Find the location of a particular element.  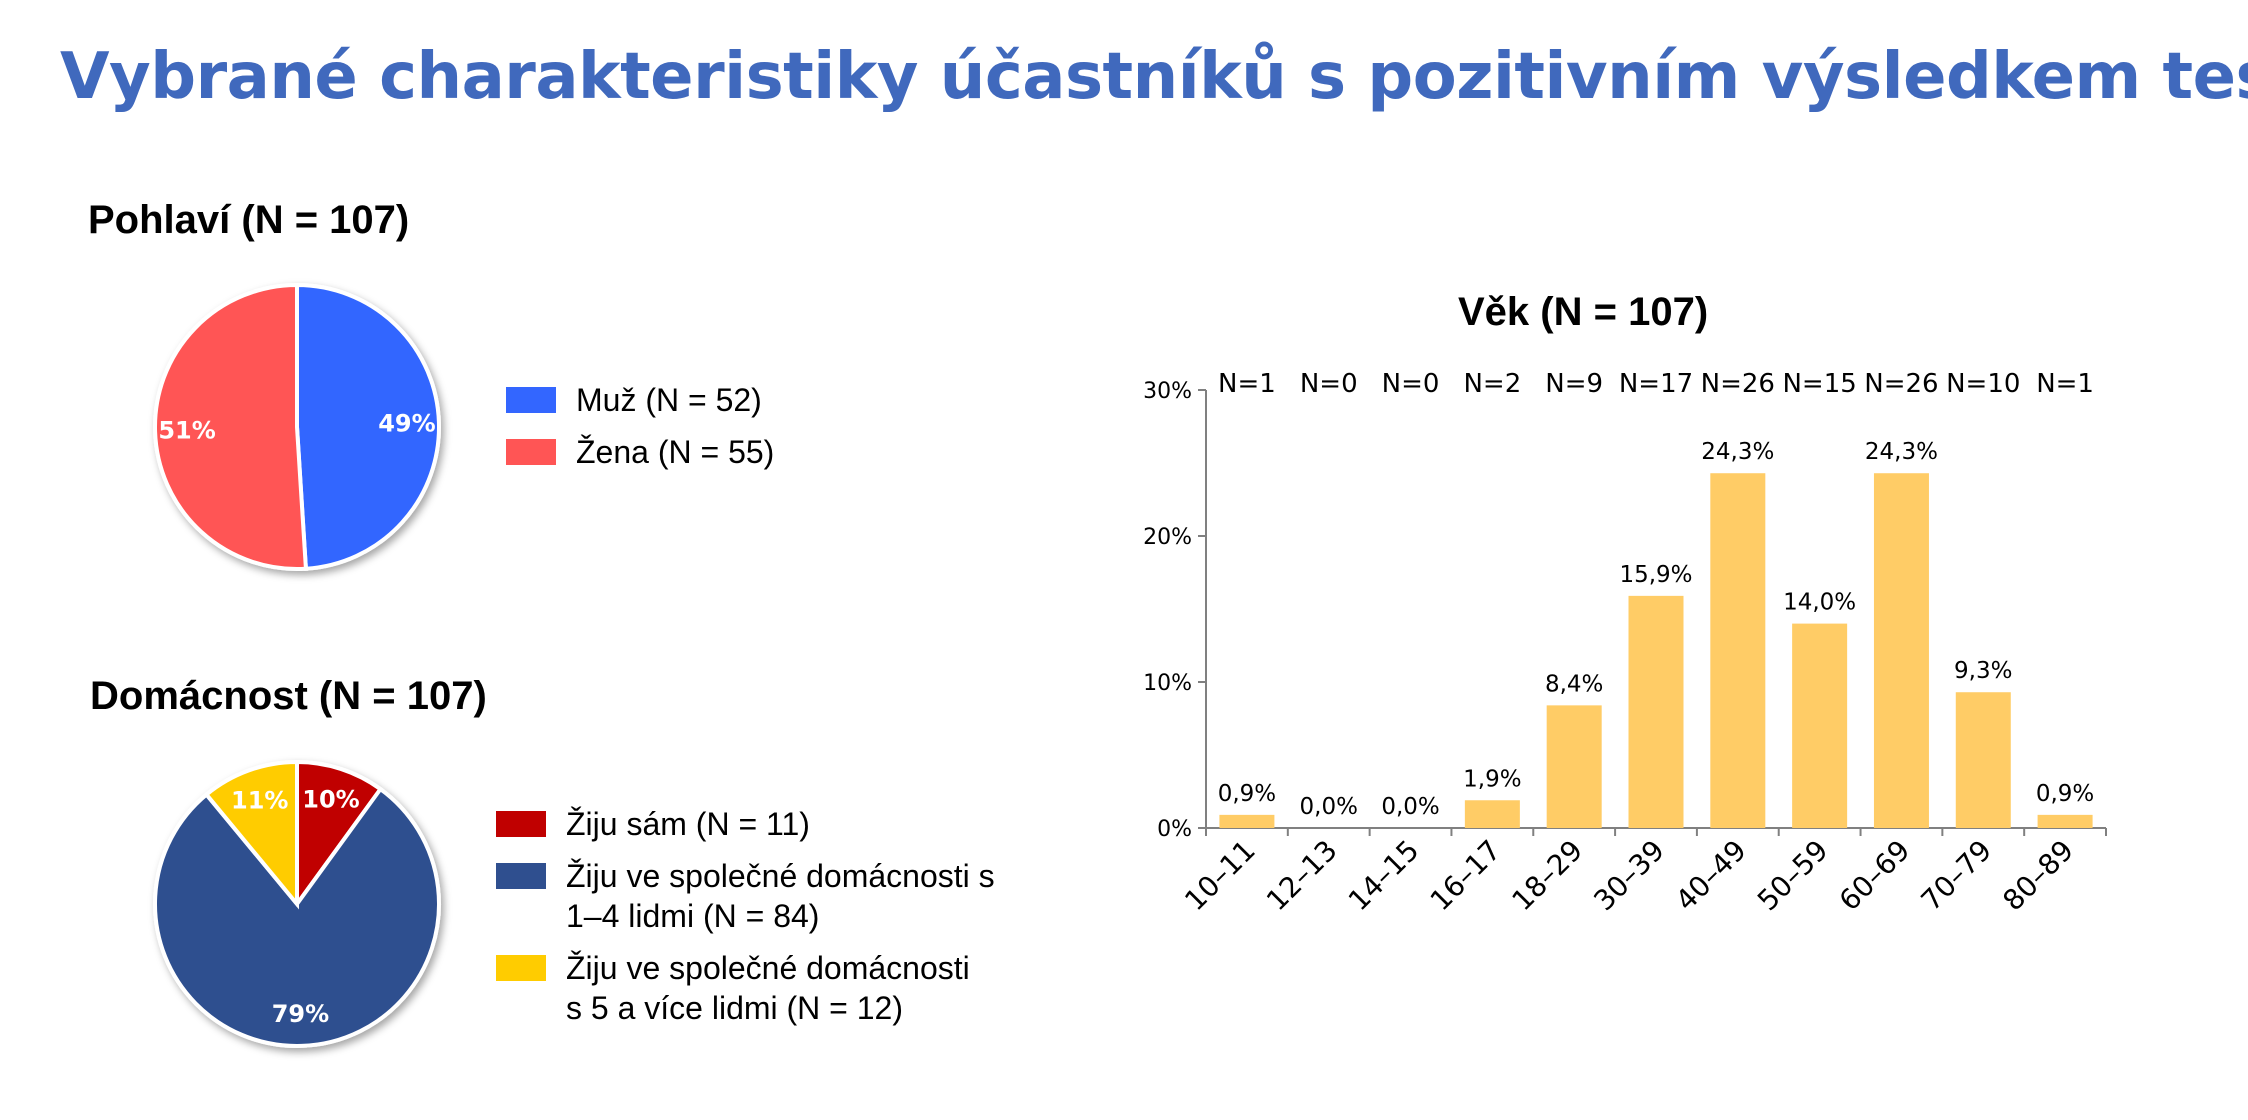

bar-count-label-4: N=9 is located at coordinates (1574, 384).